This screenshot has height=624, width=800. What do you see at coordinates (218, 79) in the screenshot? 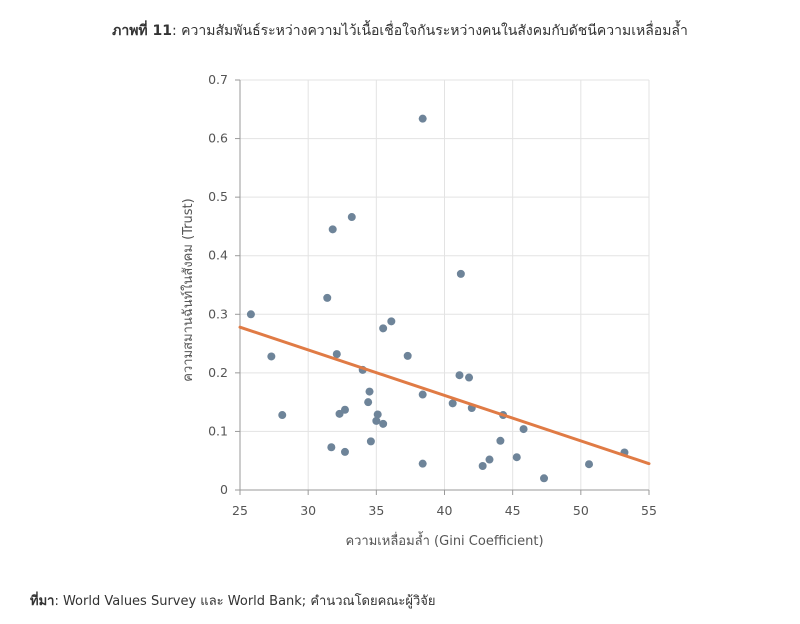
I see `y-tick-label: 0.7` at bounding box center [218, 79].